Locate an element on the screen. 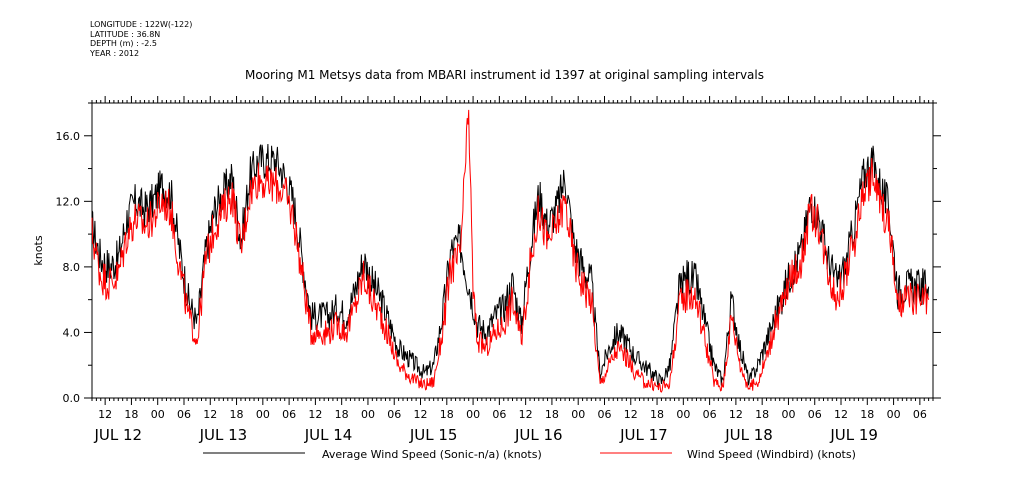  x-day-label: JUL 18 is located at coordinates (748, 435).